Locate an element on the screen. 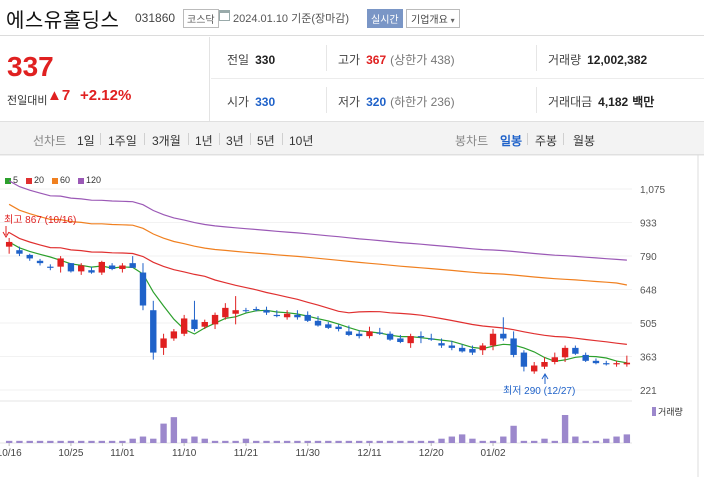 Image resolution: width=704 pixels, height=477 pixels. stock-name: 에스유홀딩스 is located at coordinates (63, 21).